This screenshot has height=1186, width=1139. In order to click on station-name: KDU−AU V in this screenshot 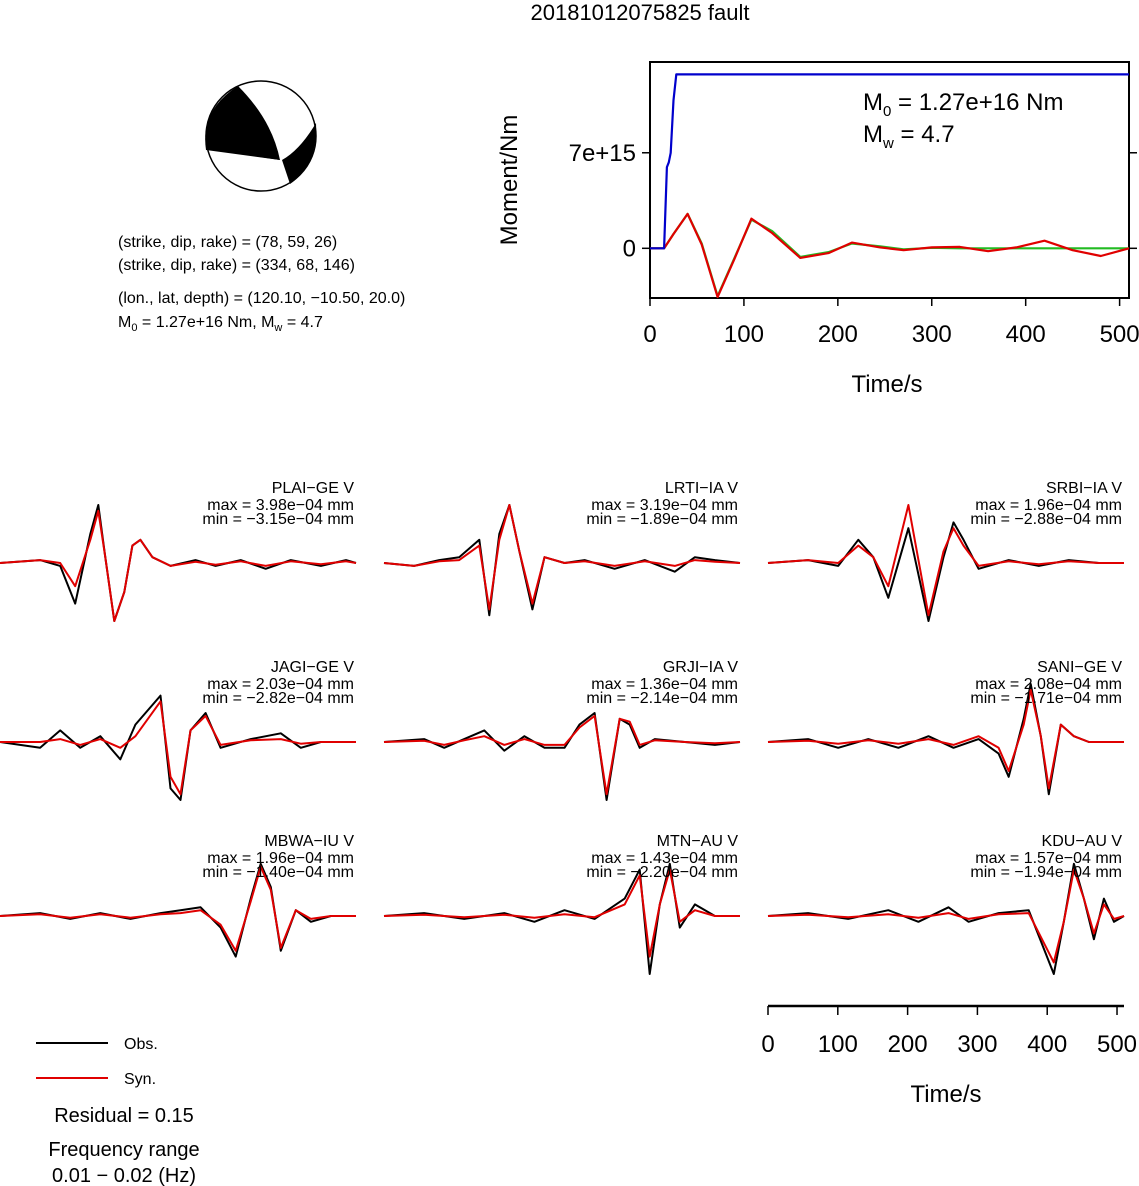, I will do `click(1082, 841)`.